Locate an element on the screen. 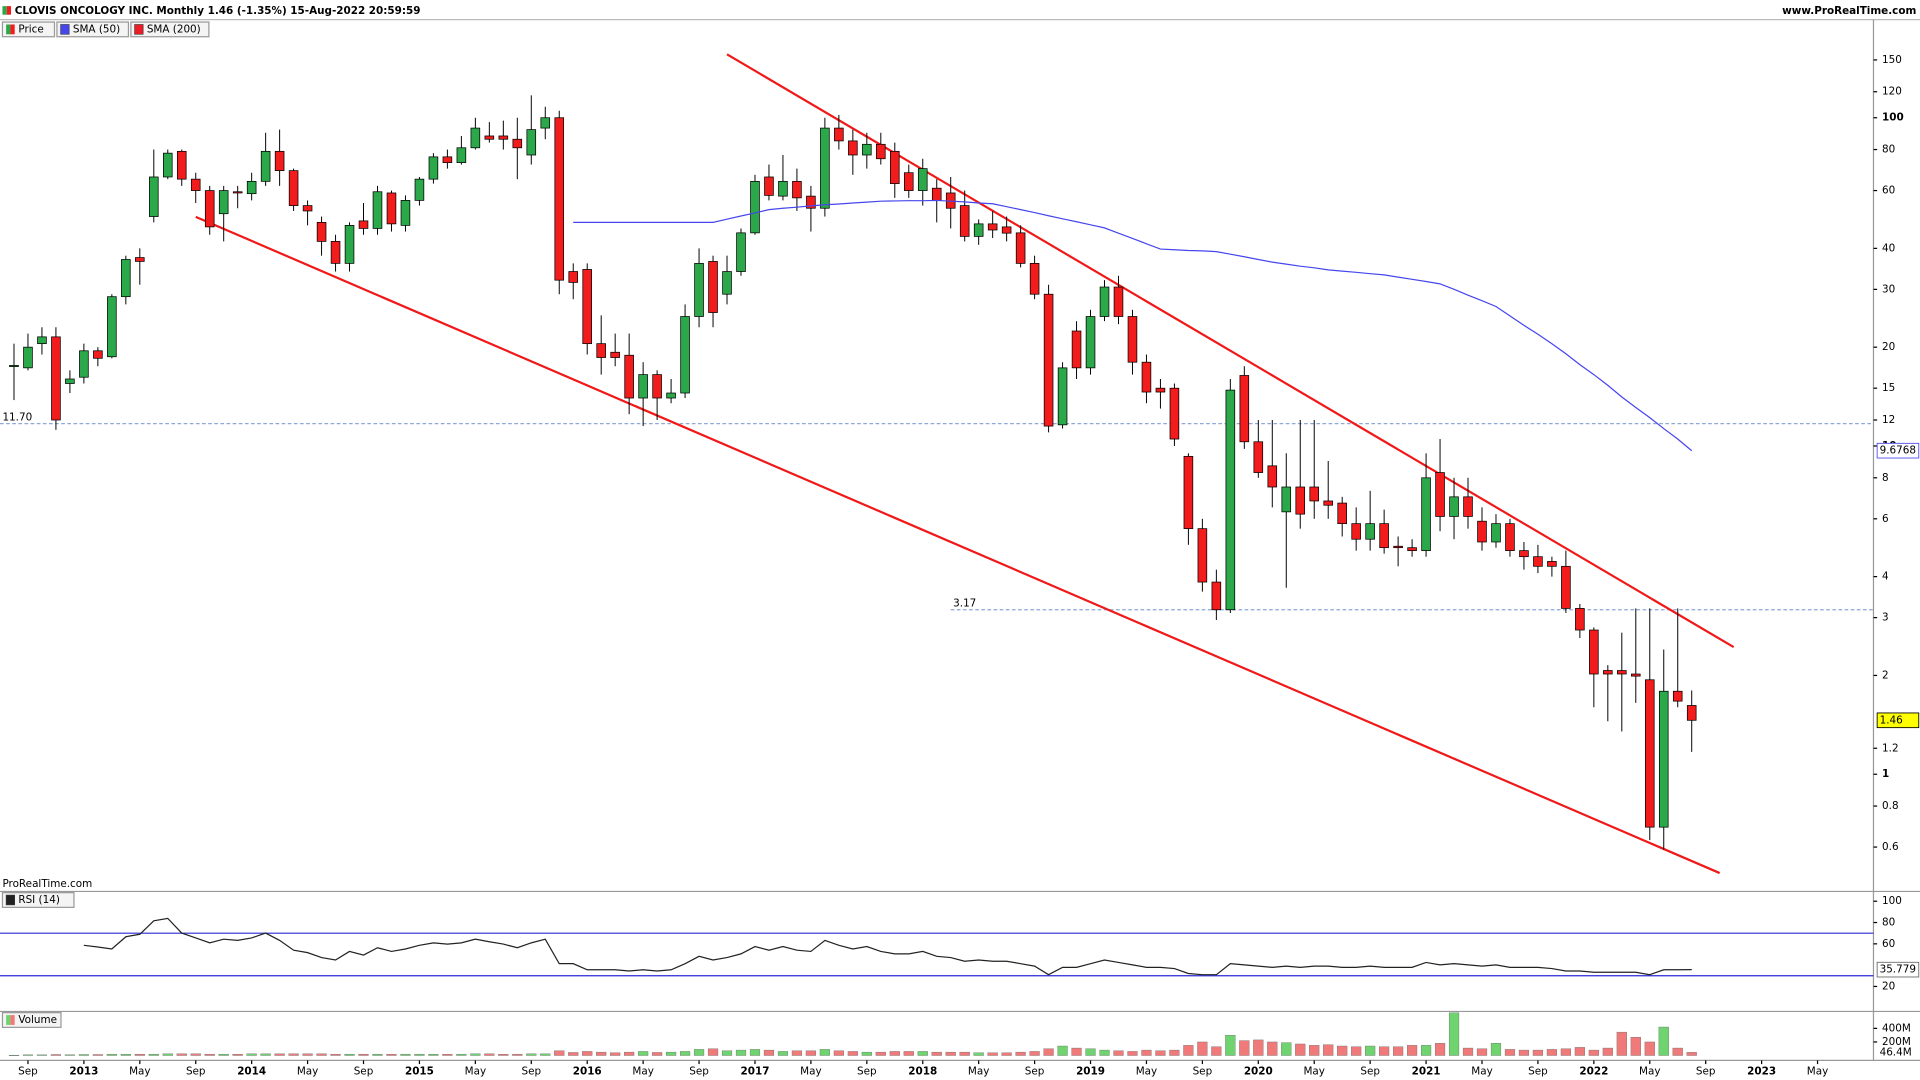  y-tick-label: 8 is located at coordinates (1885, 478).